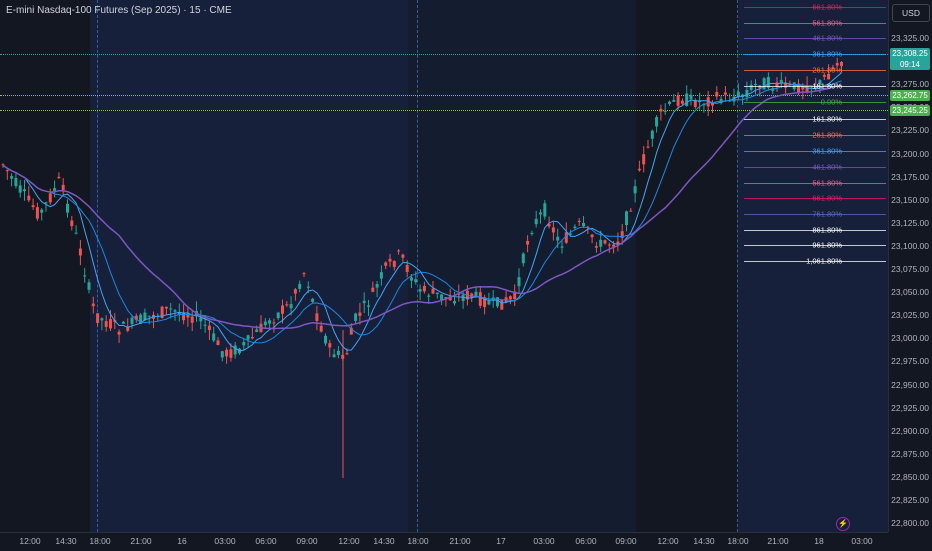 The height and width of the screenshot is (551, 932). Describe the element at coordinates (911, 13) in the screenshot. I see `currency-button: USD` at that location.